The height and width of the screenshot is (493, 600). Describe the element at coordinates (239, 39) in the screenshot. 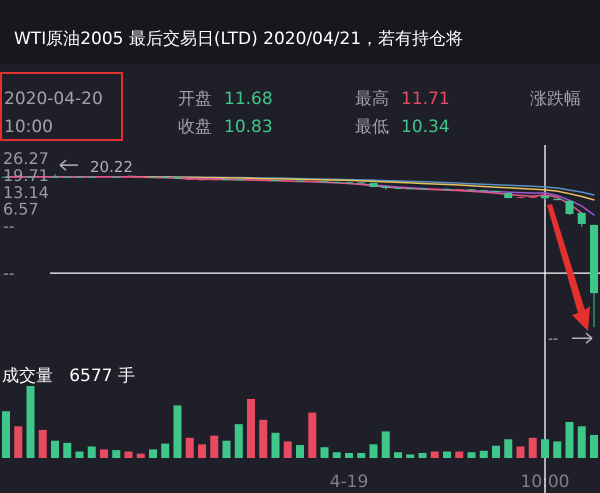

I see `chart-title: WTI原油2005 最后交易日(LTD) 2020/04/21，若有持仓将` at that location.